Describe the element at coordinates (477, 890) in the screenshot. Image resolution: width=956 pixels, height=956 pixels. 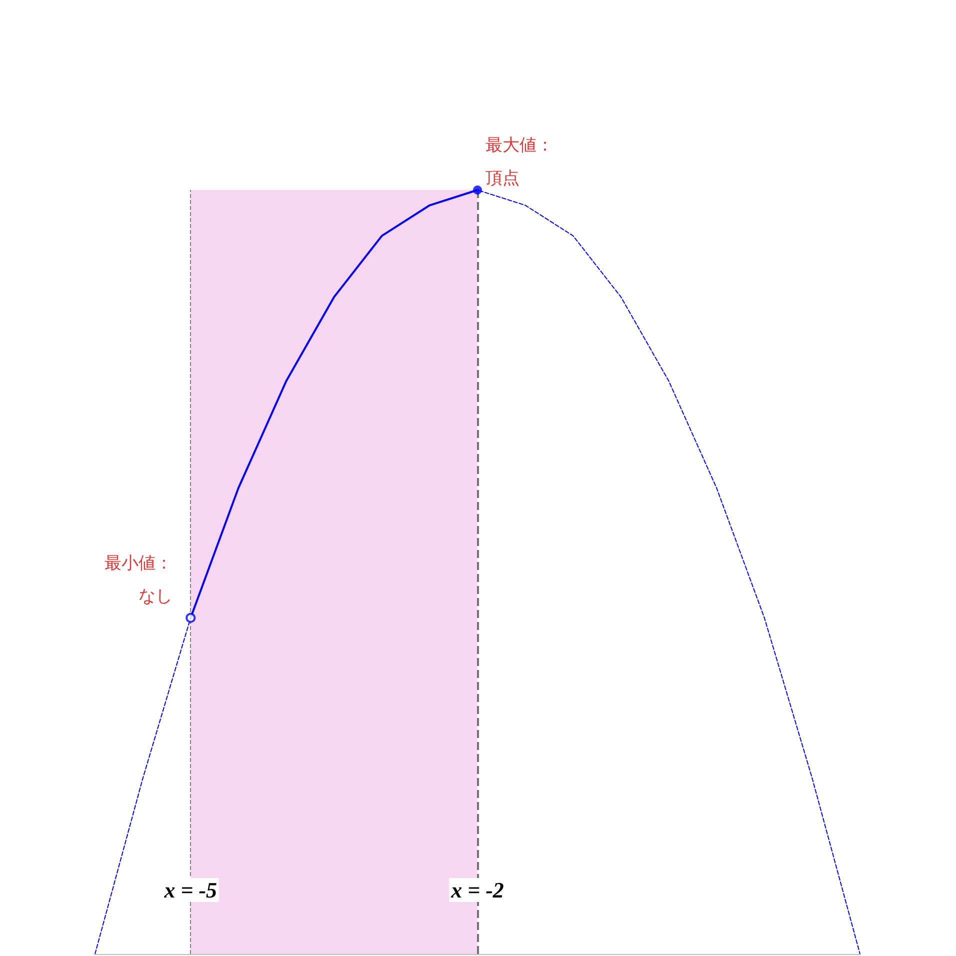
I see `x-tick-label: x = -2` at that location.